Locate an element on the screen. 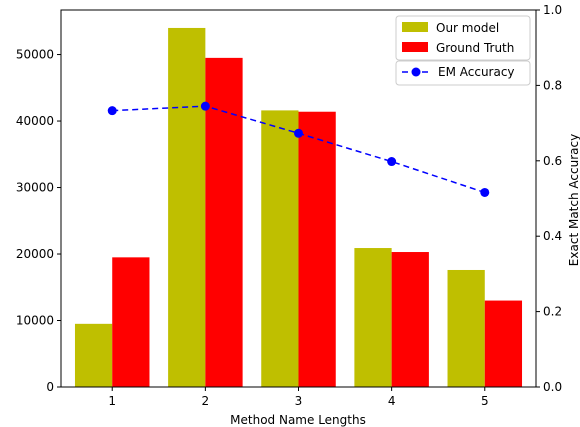 Image resolution: width=580 pixels, height=427 pixels. x-ticks: 1 2 3 4 5 is located at coordinates (298, 397).